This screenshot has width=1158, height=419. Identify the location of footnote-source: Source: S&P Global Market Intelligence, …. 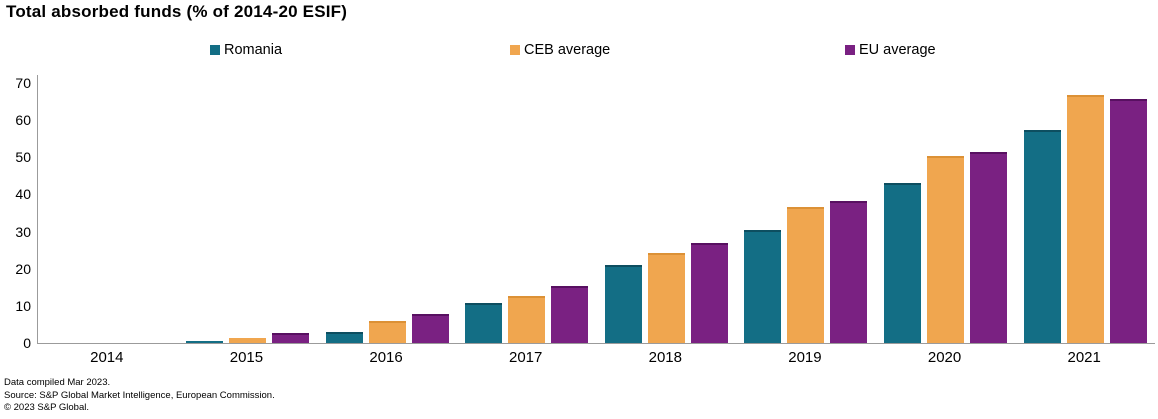
(139, 395).